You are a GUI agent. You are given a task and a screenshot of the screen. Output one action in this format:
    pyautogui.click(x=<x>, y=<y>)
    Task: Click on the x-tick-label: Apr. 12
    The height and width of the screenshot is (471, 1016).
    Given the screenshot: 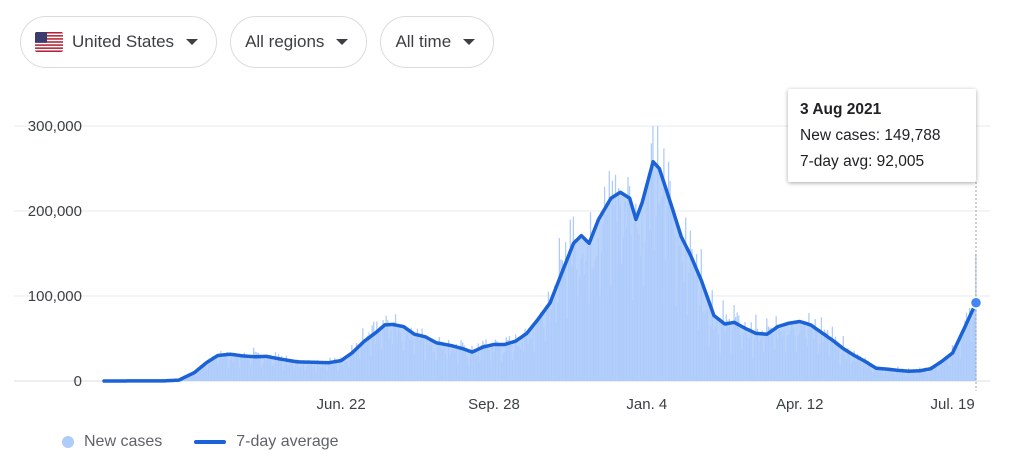 What is the action you would take?
    pyautogui.click(x=800, y=404)
    